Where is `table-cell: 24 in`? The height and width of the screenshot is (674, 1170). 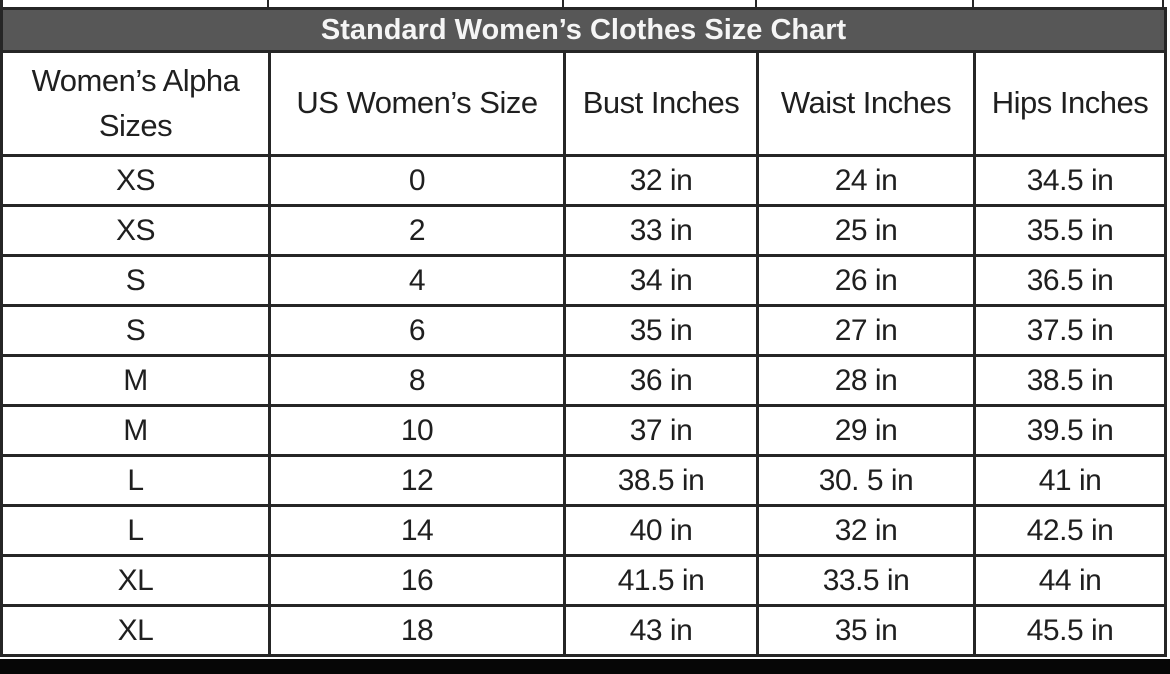
table-cell: 24 in is located at coordinates (866, 180).